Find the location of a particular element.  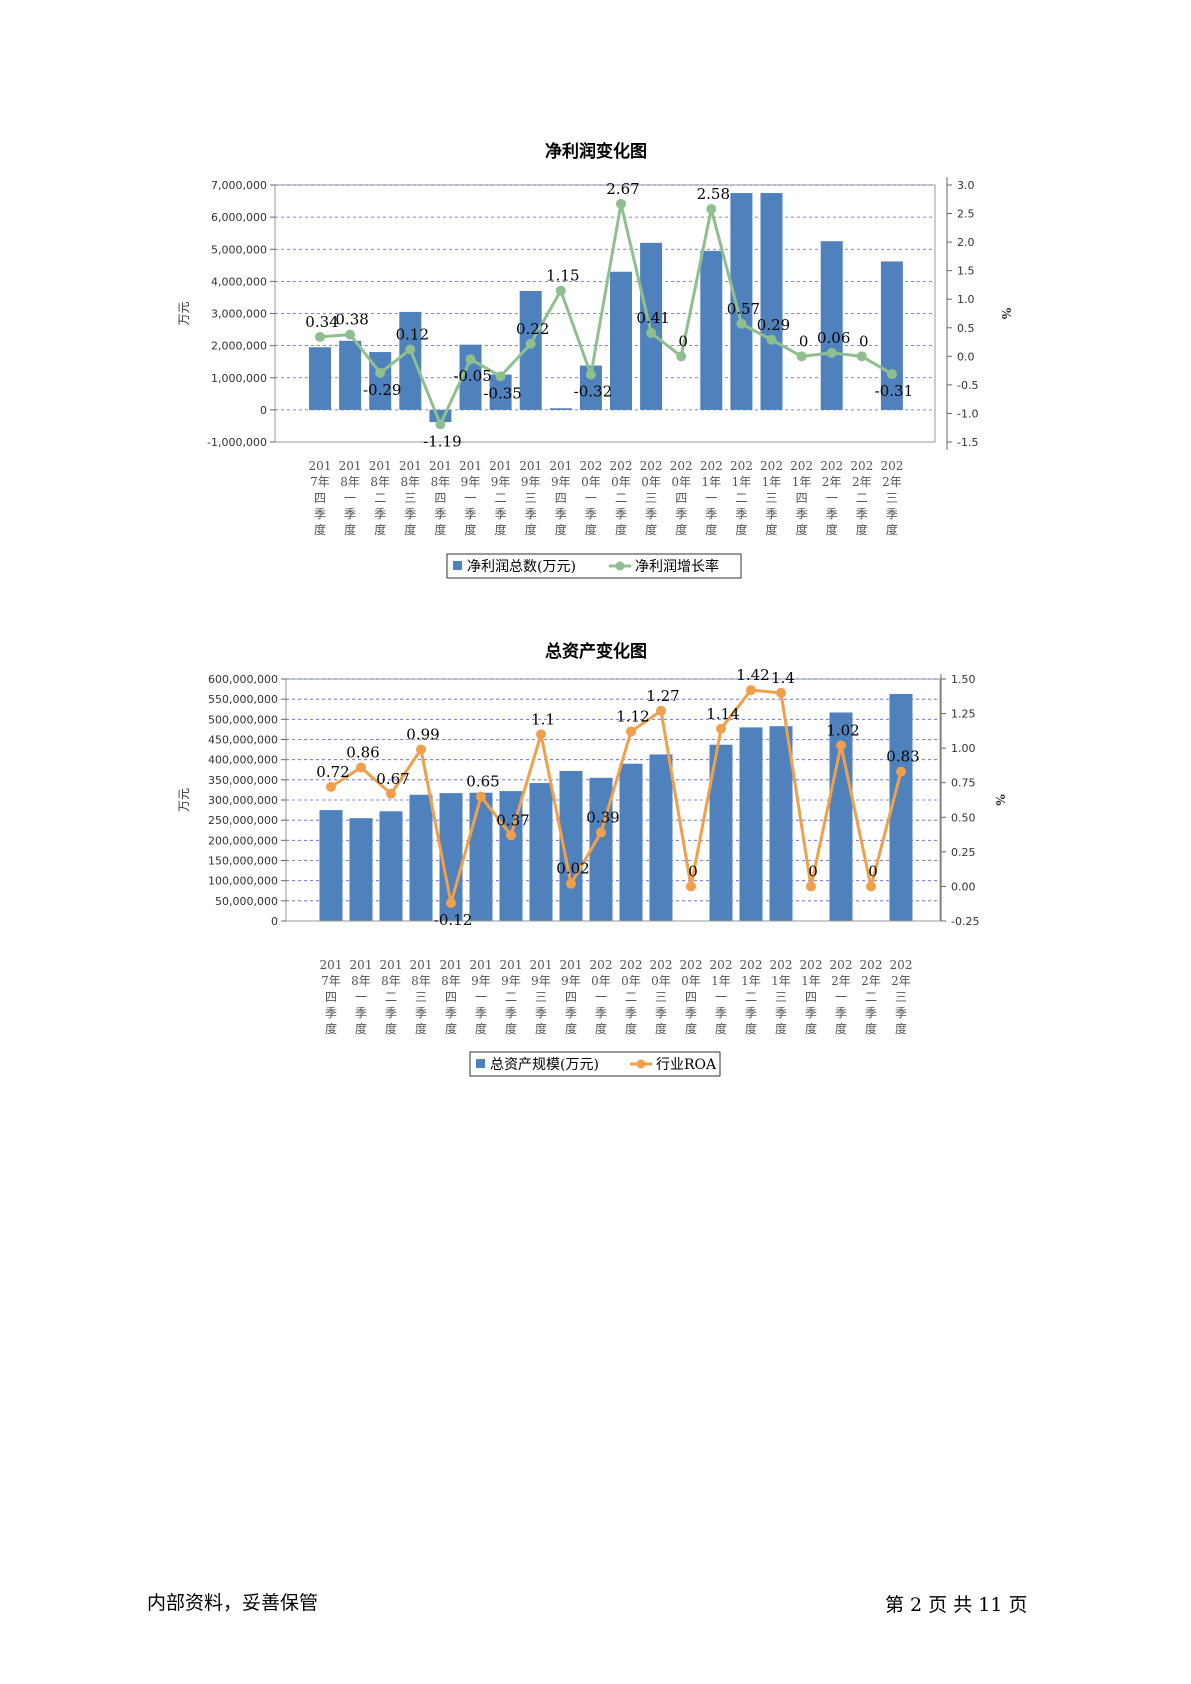

x-tick-label: 7年 is located at coordinates (320, 482).